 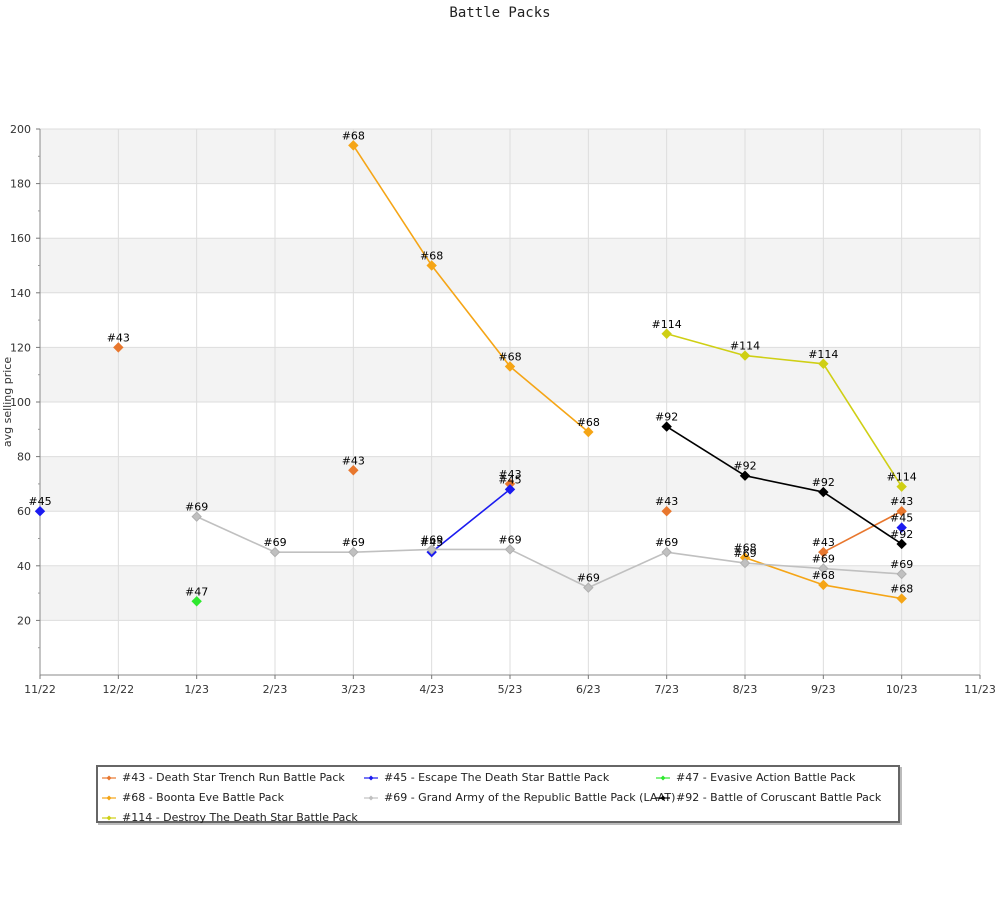 I want to click on y-tick-label: 80, so click(x=24, y=457).